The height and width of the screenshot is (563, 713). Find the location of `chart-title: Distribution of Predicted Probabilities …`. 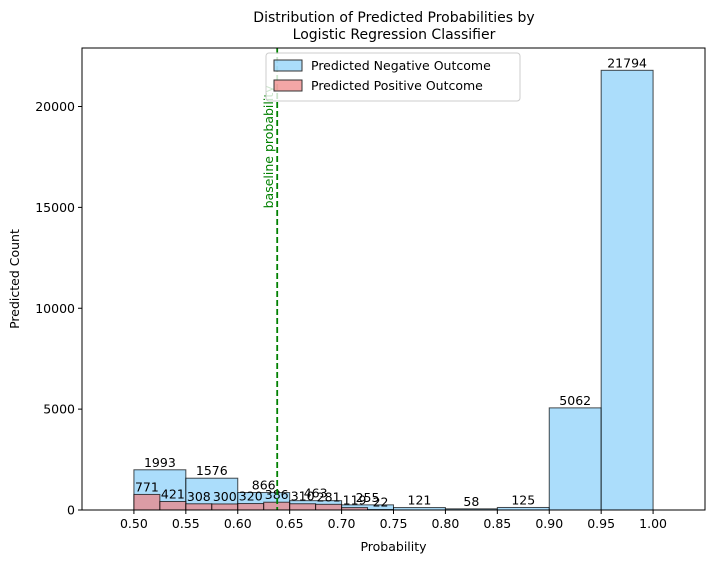

chart-title: Distribution of Predicted Probabilities … is located at coordinates (393, 26).